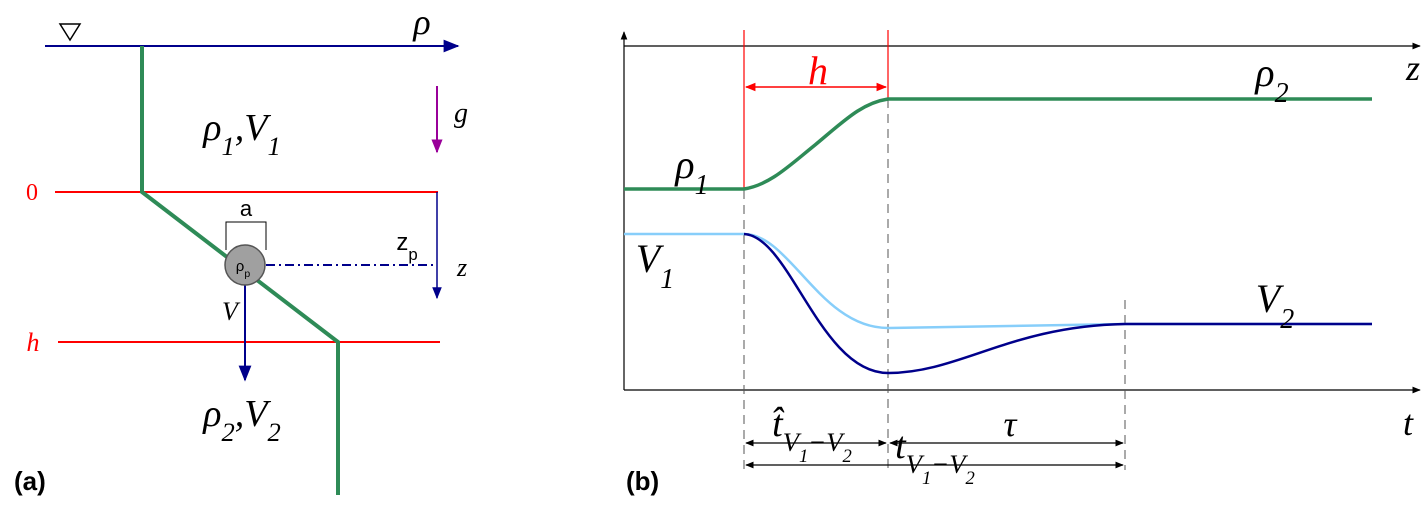 This screenshot has height=505, width=1427. I want to click on layer-label: ρ1,V1, so click(241, 134).